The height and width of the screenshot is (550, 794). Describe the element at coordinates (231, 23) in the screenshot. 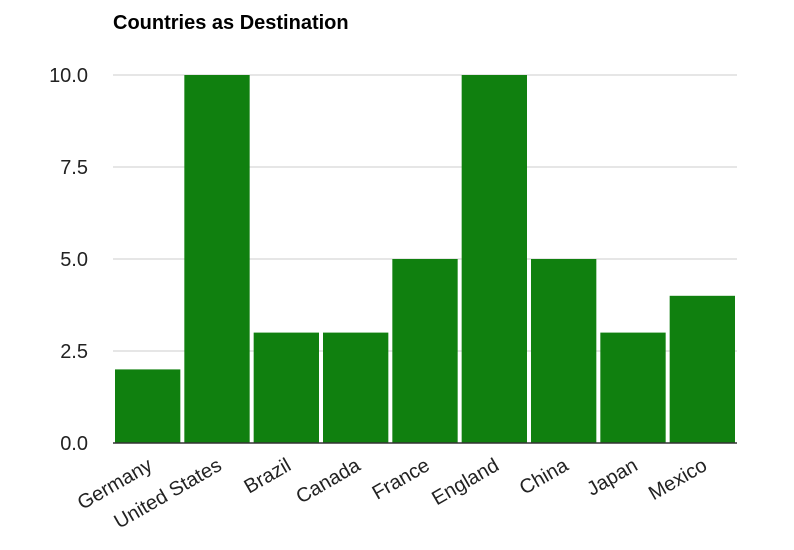

I see `chart-title: Countries as Destination` at that location.